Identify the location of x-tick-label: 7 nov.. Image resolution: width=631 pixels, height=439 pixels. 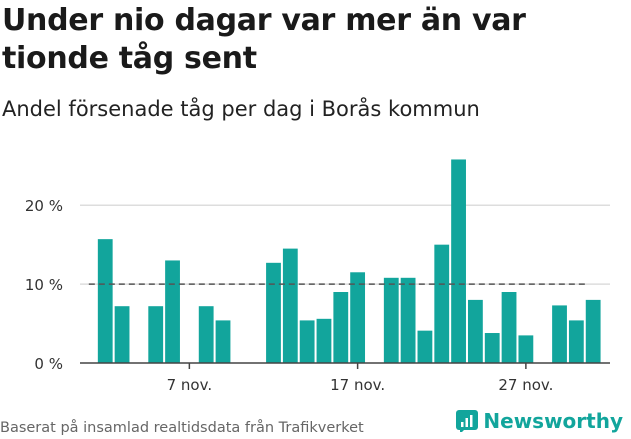
(189, 385).